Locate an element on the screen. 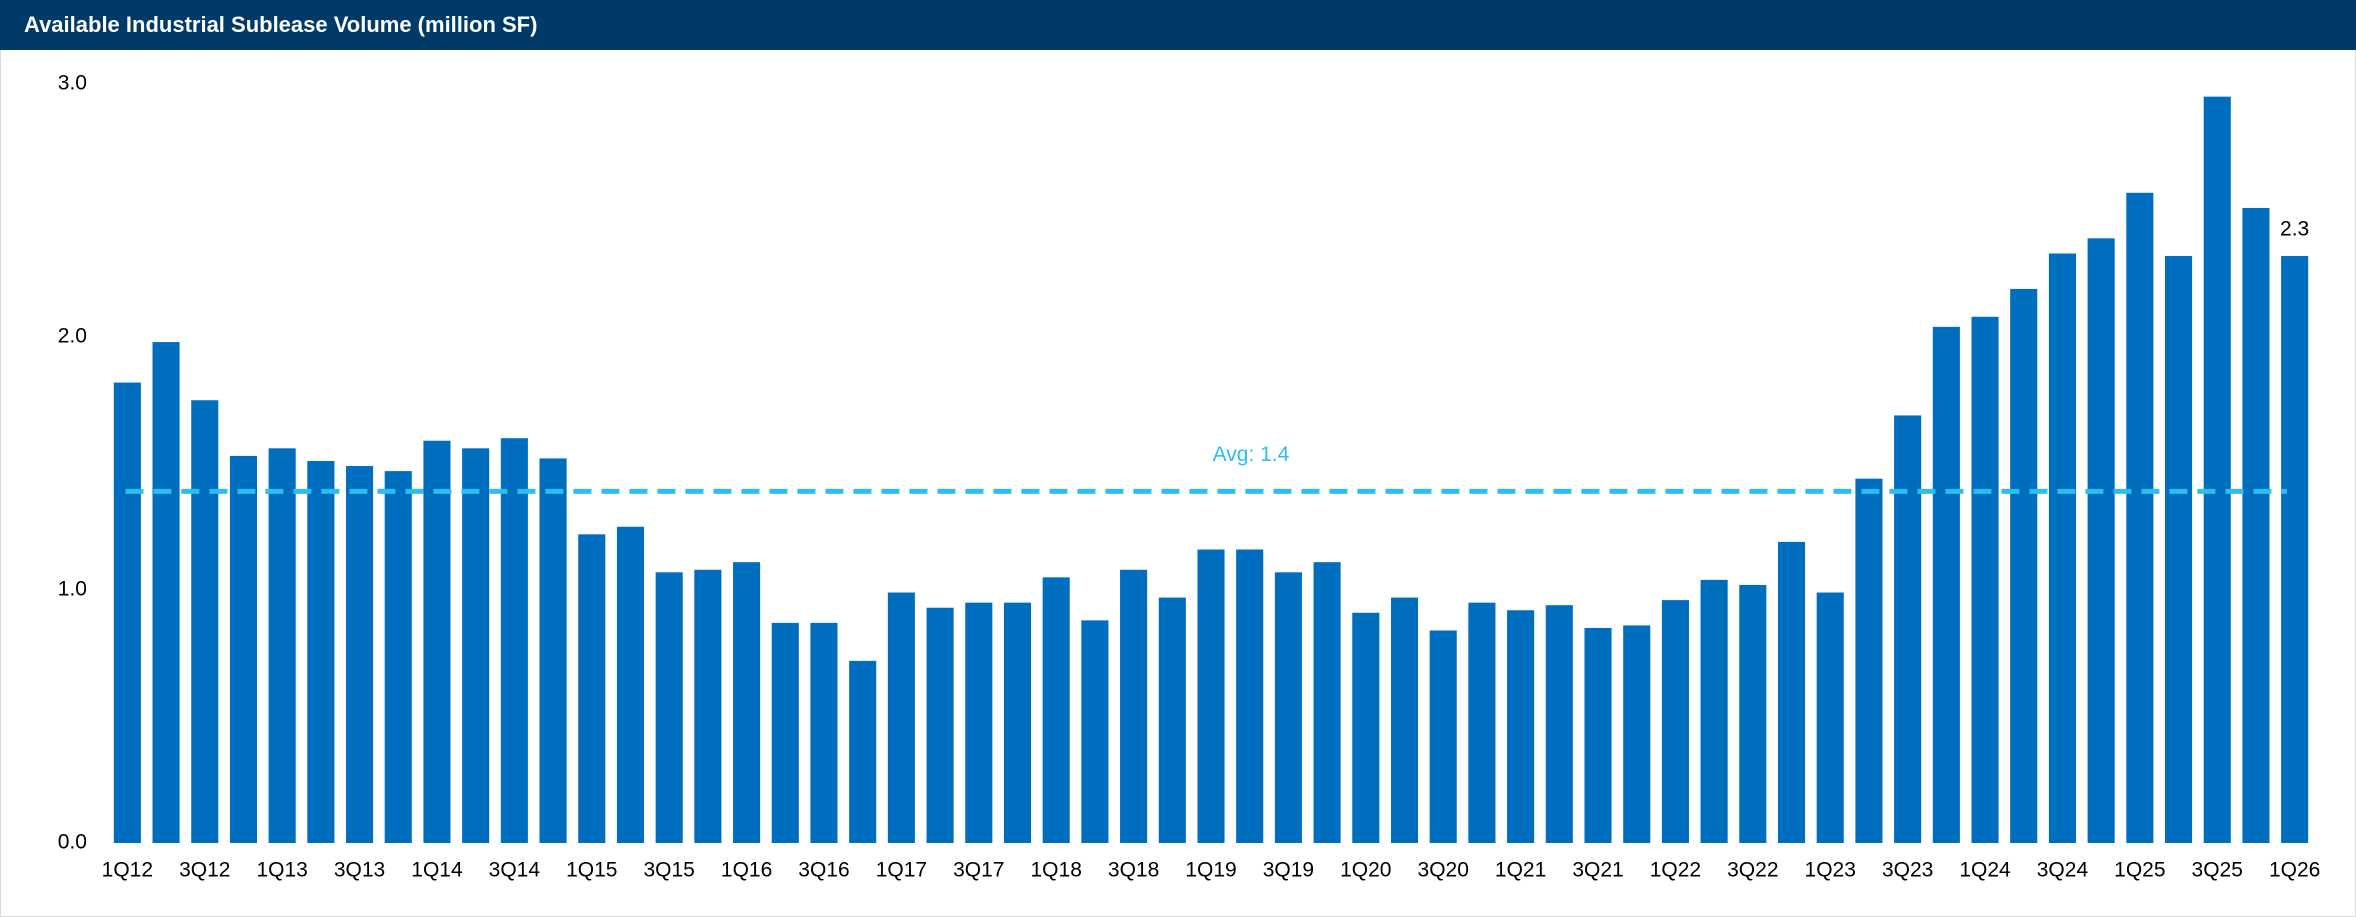  x-tick-label: 1Q17 is located at coordinates (901, 870).